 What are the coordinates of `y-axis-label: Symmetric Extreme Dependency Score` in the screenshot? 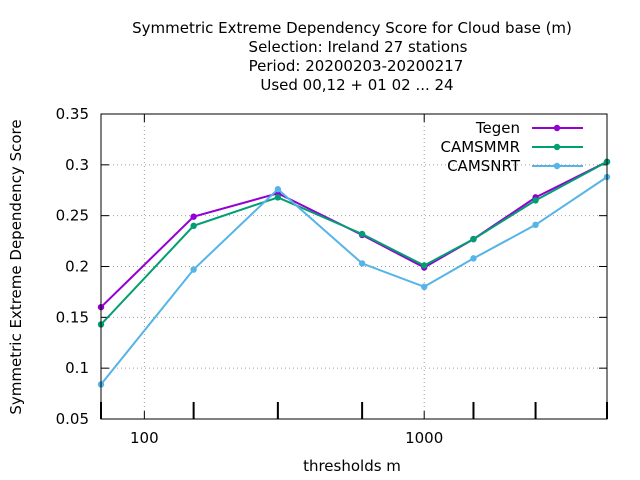 It's located at (16, 266).